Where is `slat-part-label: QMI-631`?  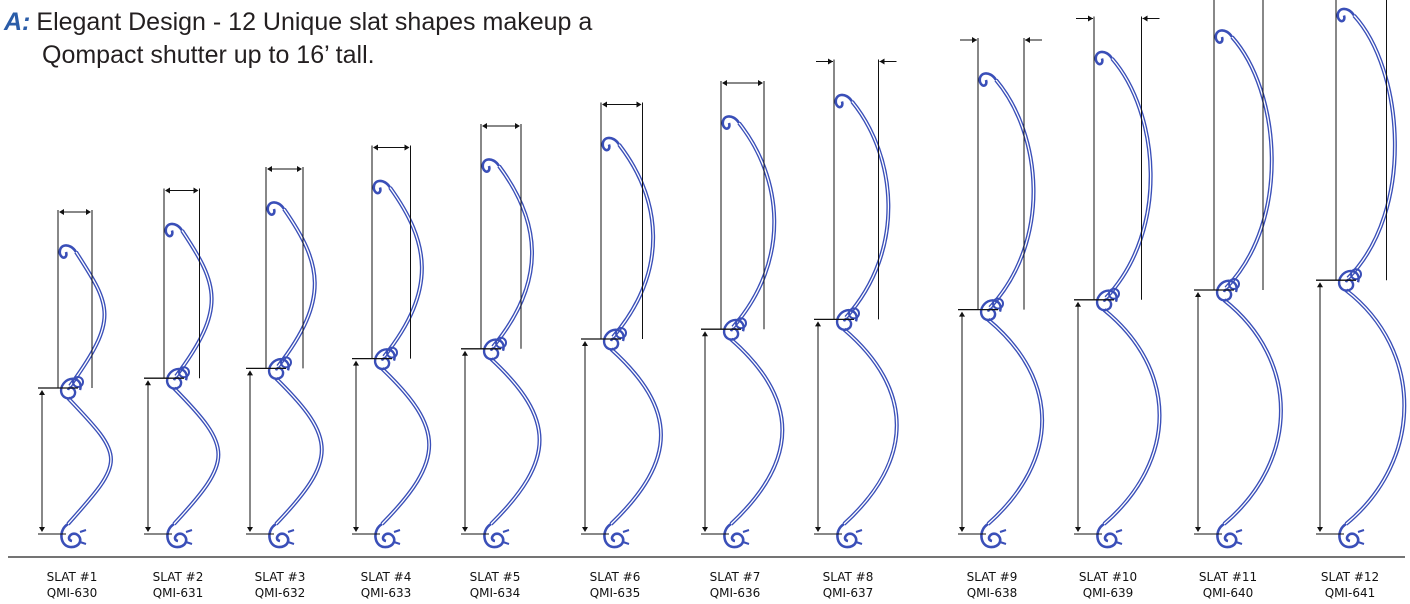 slat-part-label: QMI-631 is located at coordinates (178, 593).